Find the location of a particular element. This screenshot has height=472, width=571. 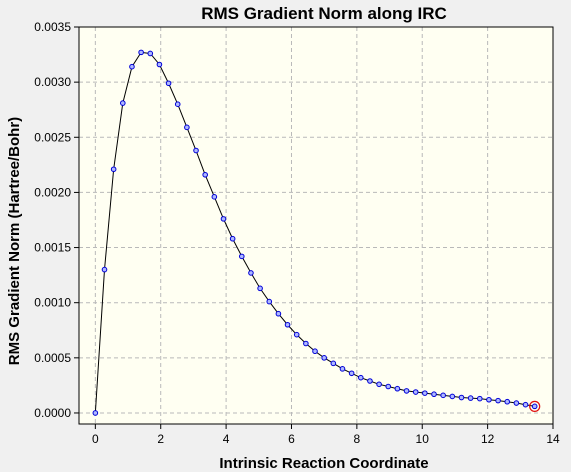

y-axis-label: RMS Gradient Norm (Hartree/Bohr) is located at coordinates (14, 241).